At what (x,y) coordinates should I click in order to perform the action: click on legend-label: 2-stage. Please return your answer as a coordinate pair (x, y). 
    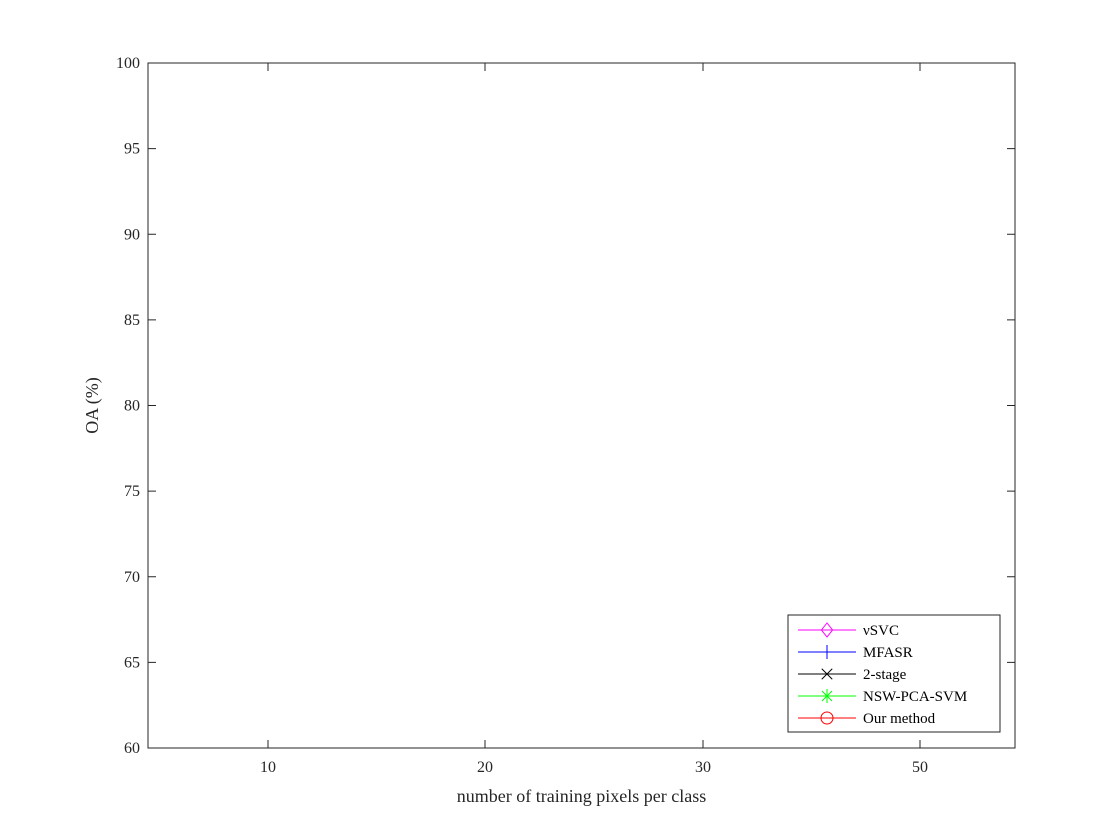
    Looking at the image, I should click on (885, 675).